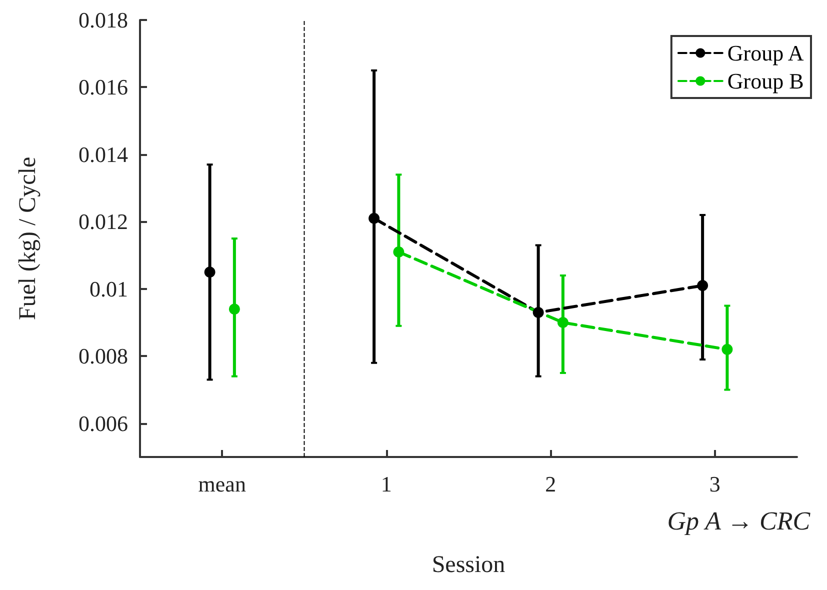  I want to click on x-tick-label: 2, so click(550, 484).